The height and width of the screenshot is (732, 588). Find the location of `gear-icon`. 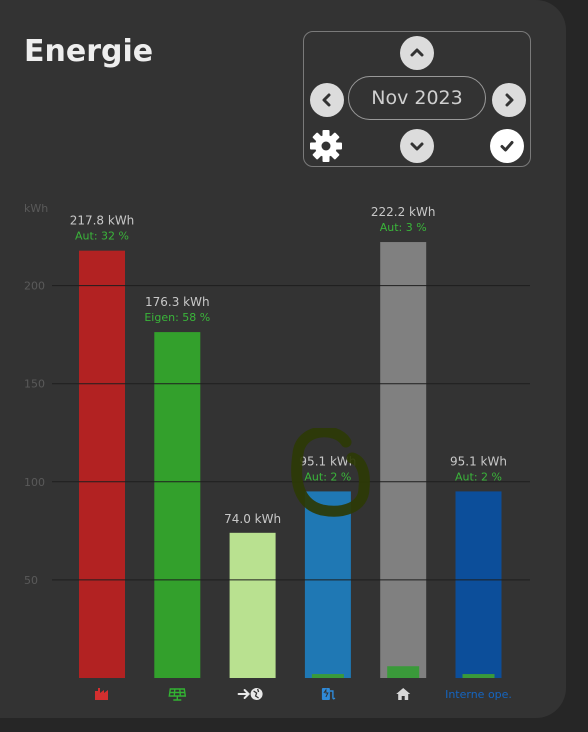

gear-icon is located at coordinates (326, 146).